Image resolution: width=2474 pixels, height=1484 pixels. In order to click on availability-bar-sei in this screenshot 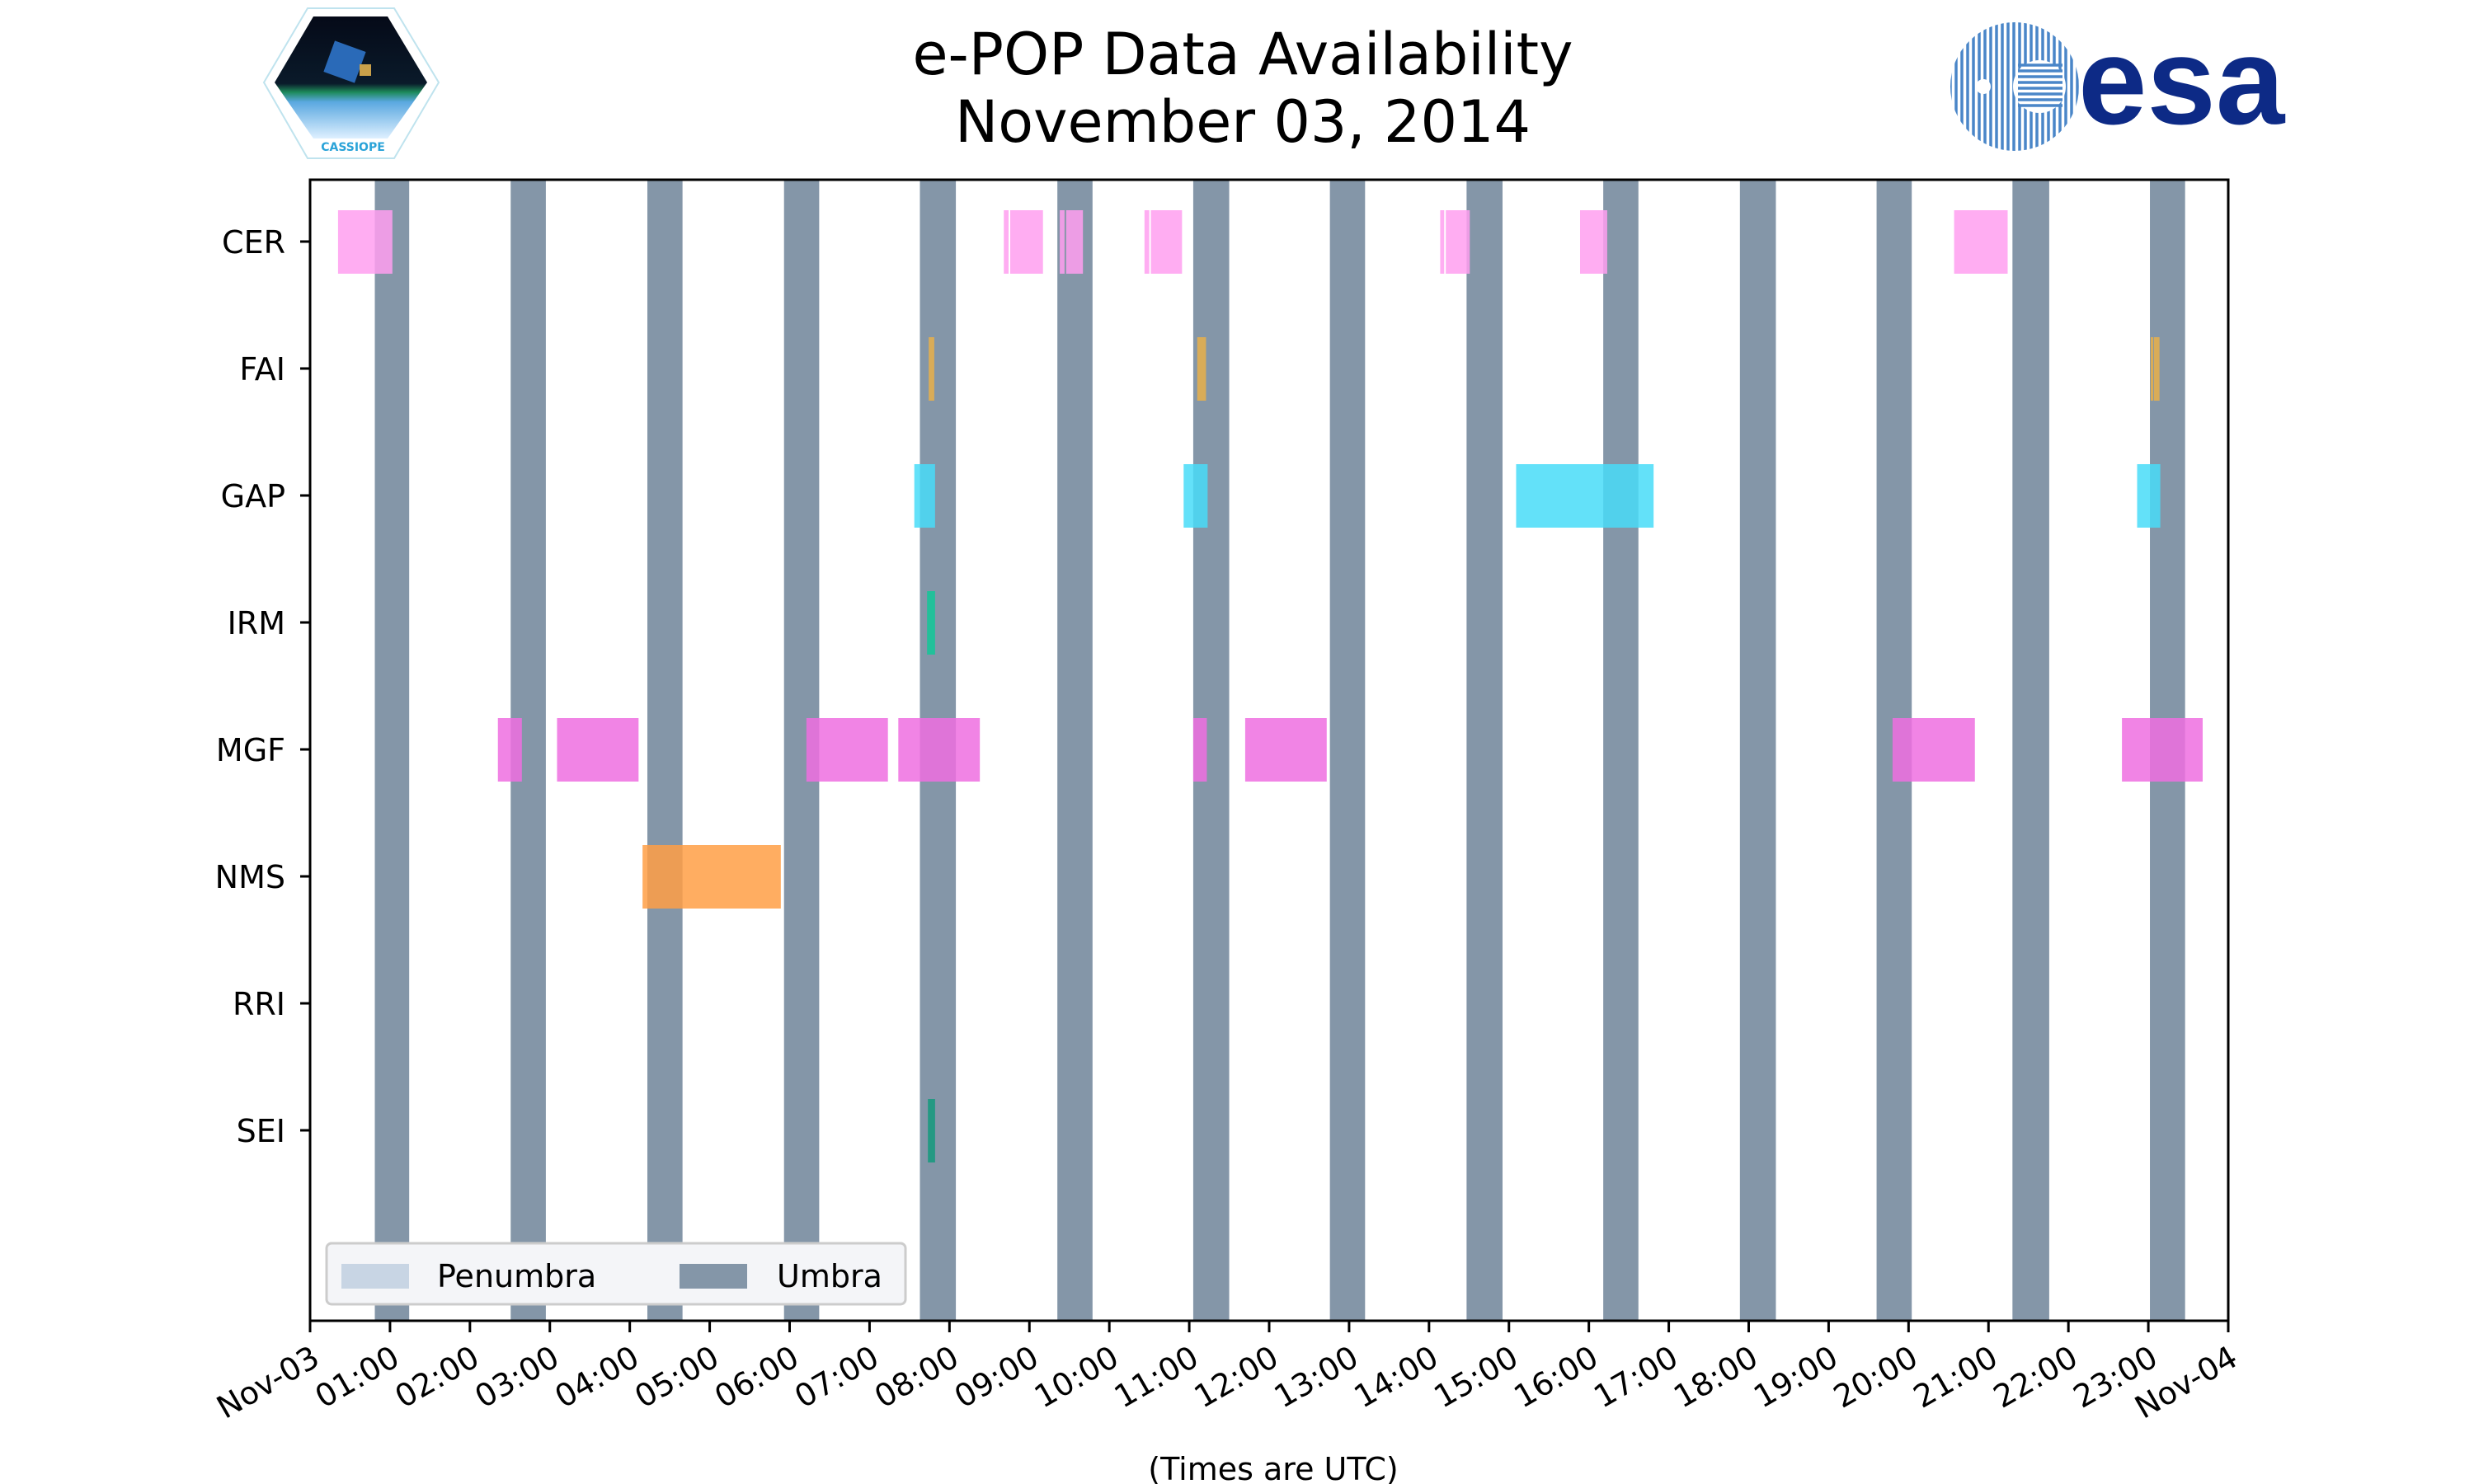, I will do `click(931, 1130)`.